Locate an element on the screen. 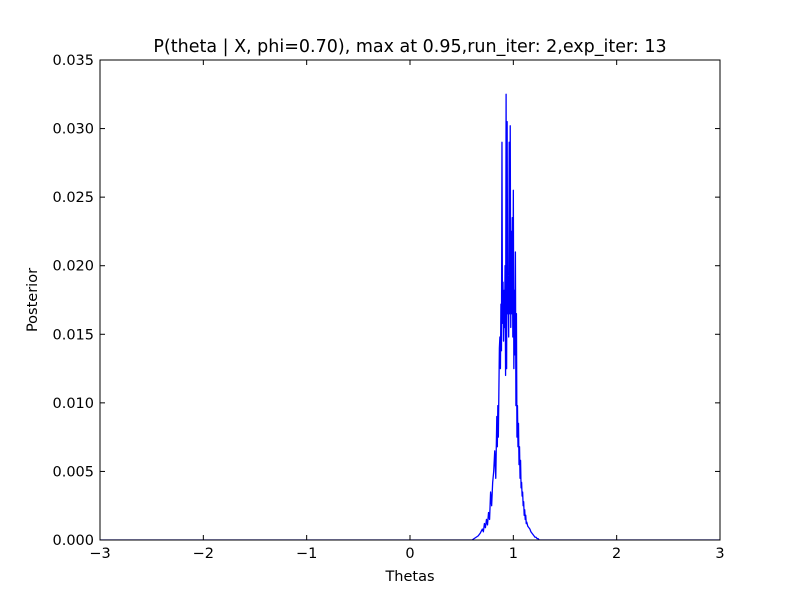 This screenshot has width=800, height=600. x-tick-label: 0 is located at coordinates (409, 554).